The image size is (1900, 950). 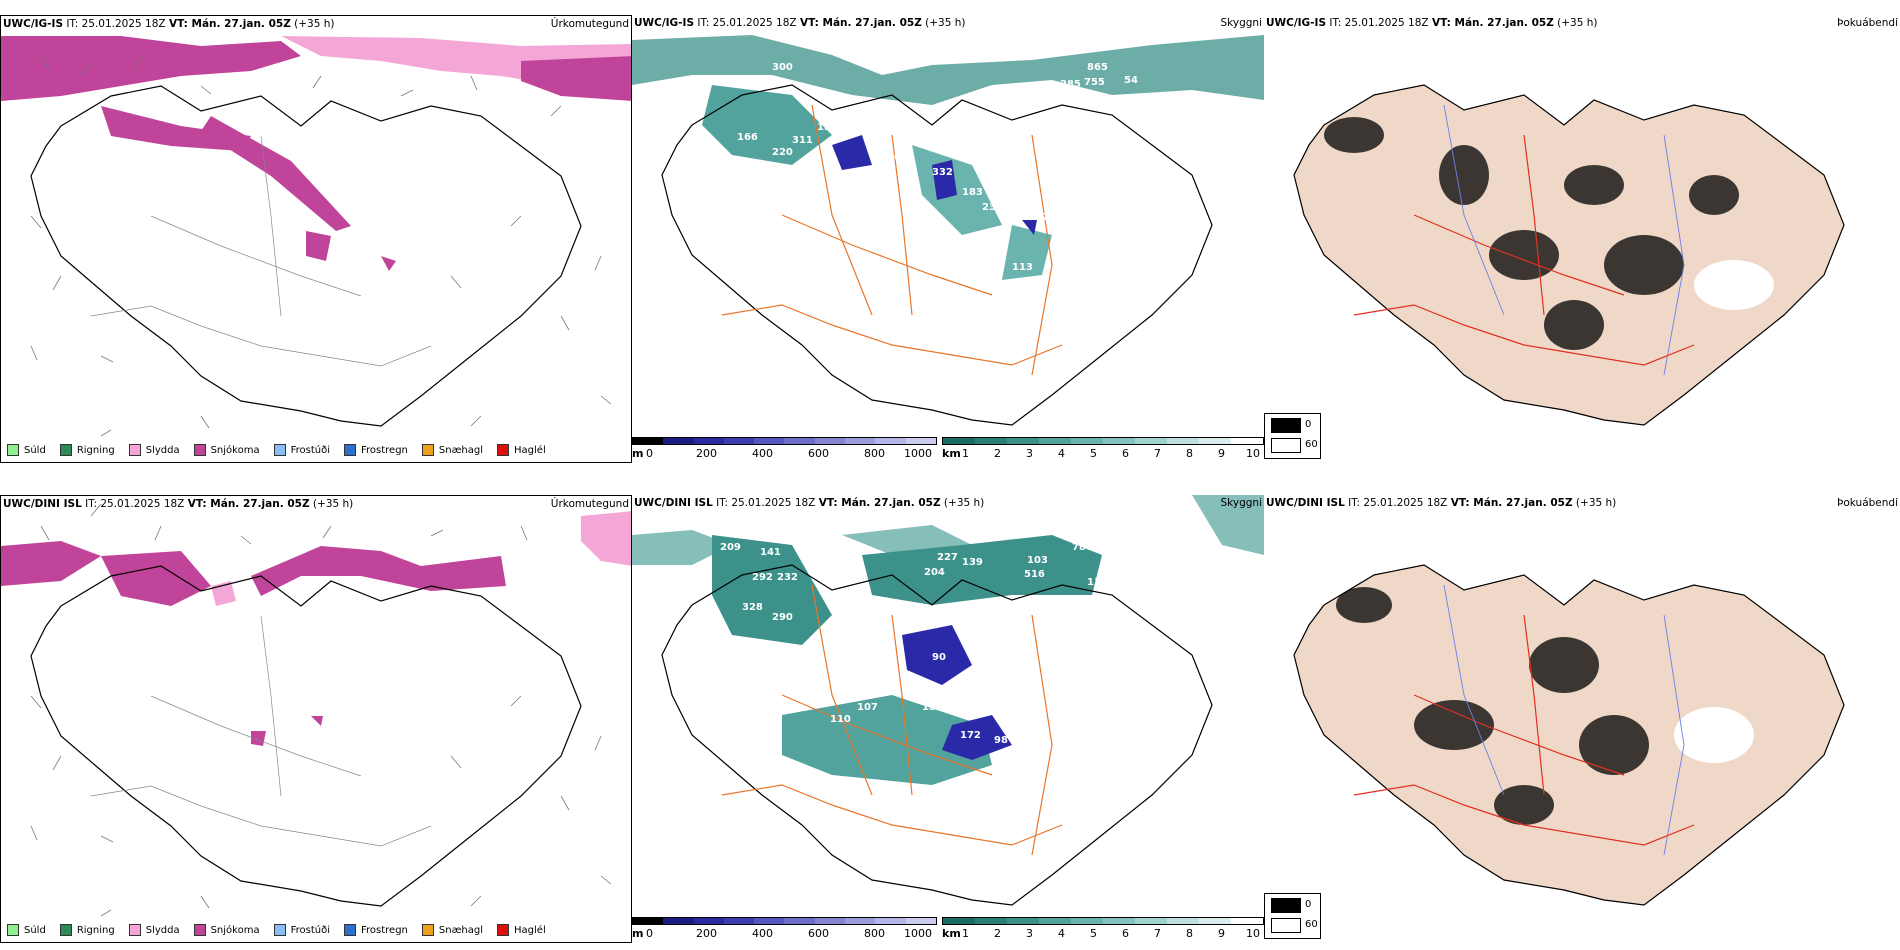 What do you see at coordinates (35, 930) in the screenshot?
I see `legend-label: Súld` at bounding box center [35, 930].